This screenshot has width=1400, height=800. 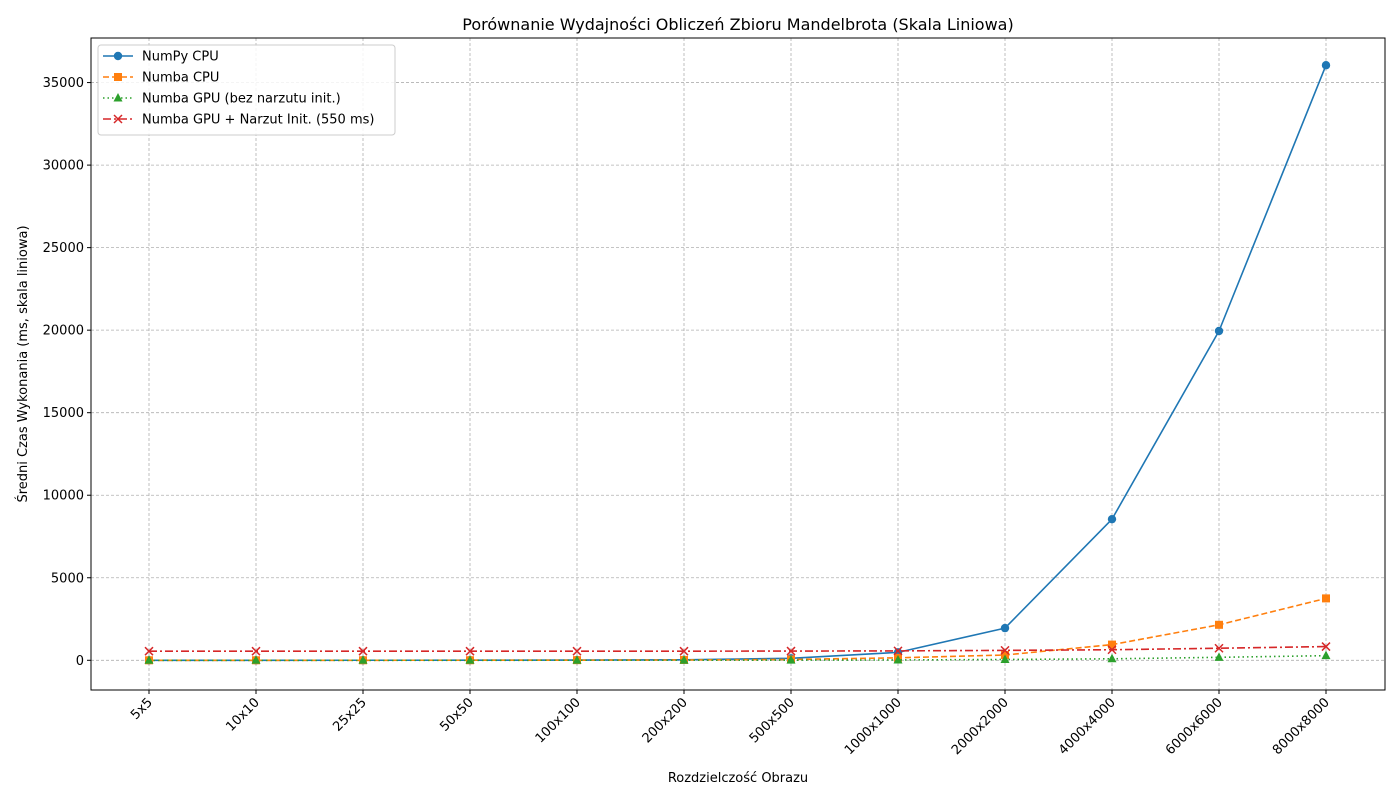 I want to click on legend-box, so click(x=246, y=90).